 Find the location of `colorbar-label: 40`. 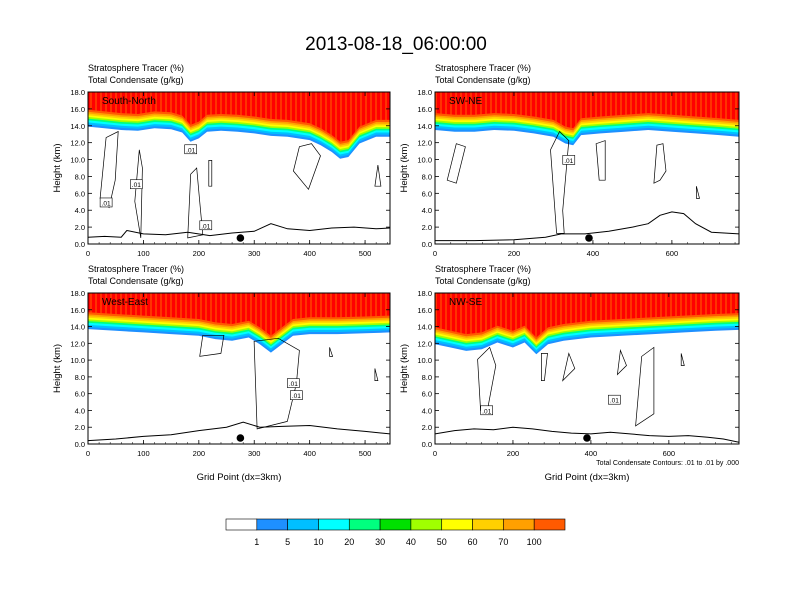

colorbar-label: 40 is located at coordinates (411, 542).